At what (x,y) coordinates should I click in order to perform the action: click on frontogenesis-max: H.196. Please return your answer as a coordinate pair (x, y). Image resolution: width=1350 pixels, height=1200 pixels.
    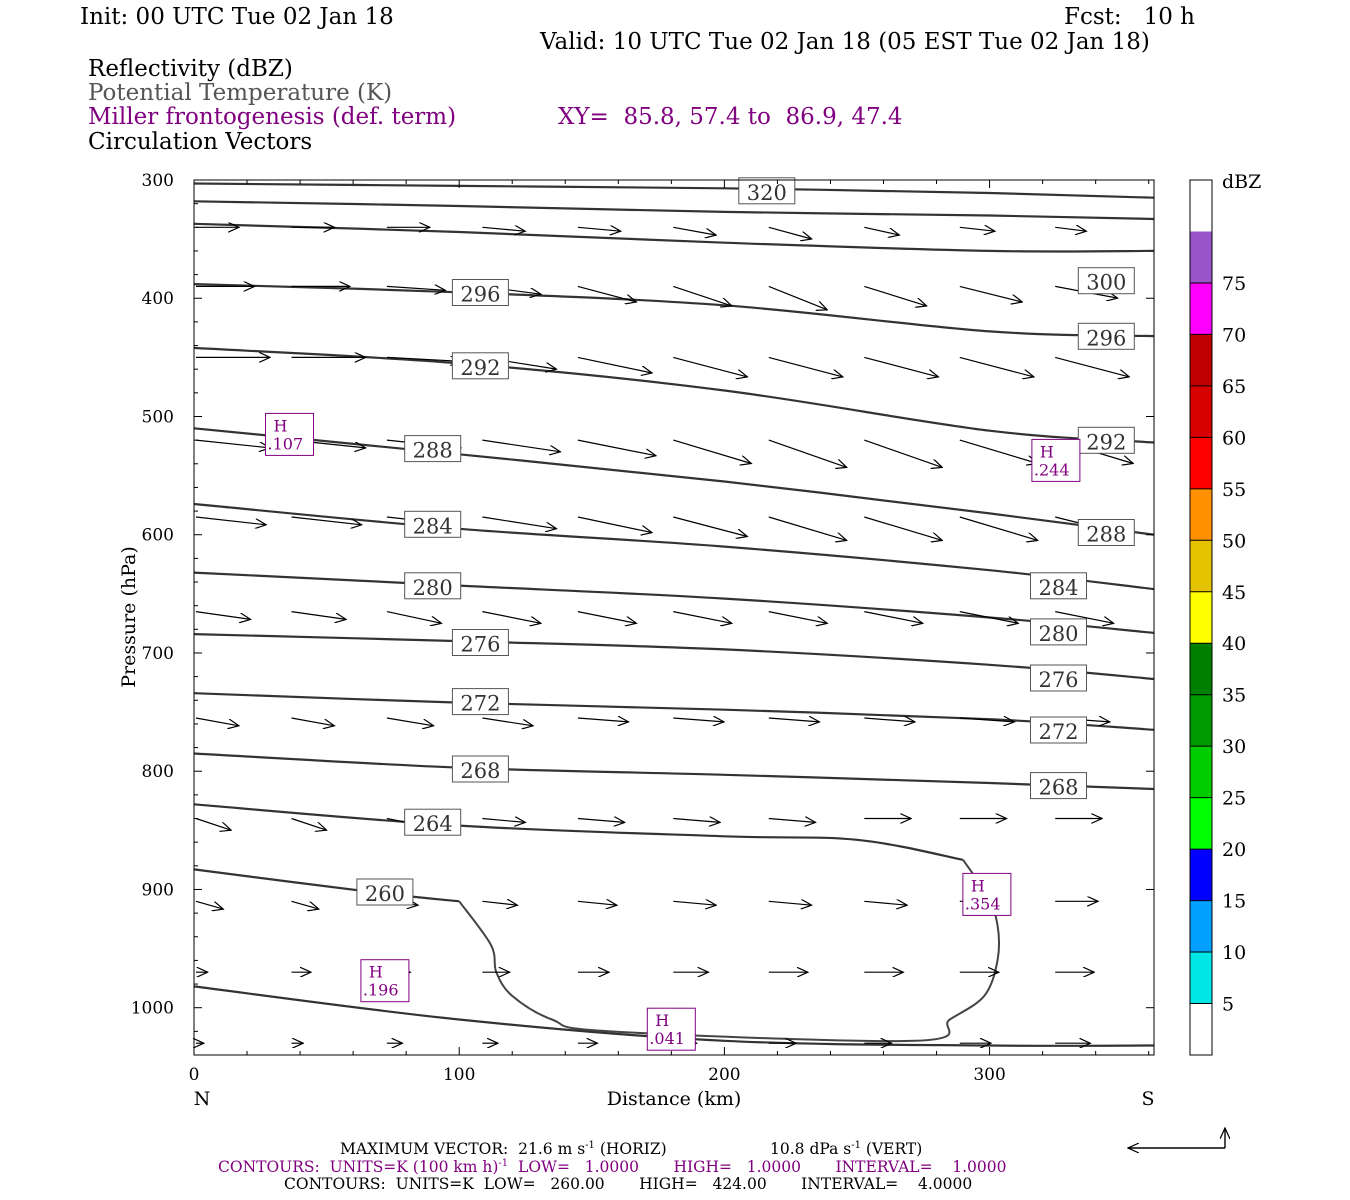
    Looking at the image, I should click on (385, 981).